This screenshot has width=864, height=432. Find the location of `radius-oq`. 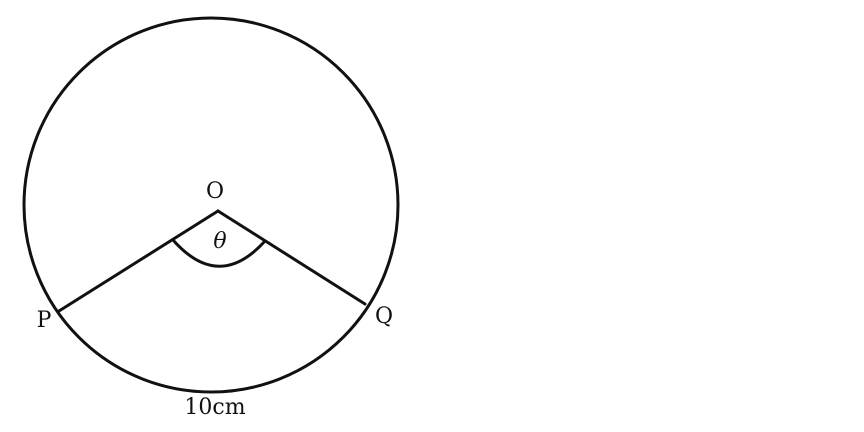

radius-oq is located at coordinates (291, 257).